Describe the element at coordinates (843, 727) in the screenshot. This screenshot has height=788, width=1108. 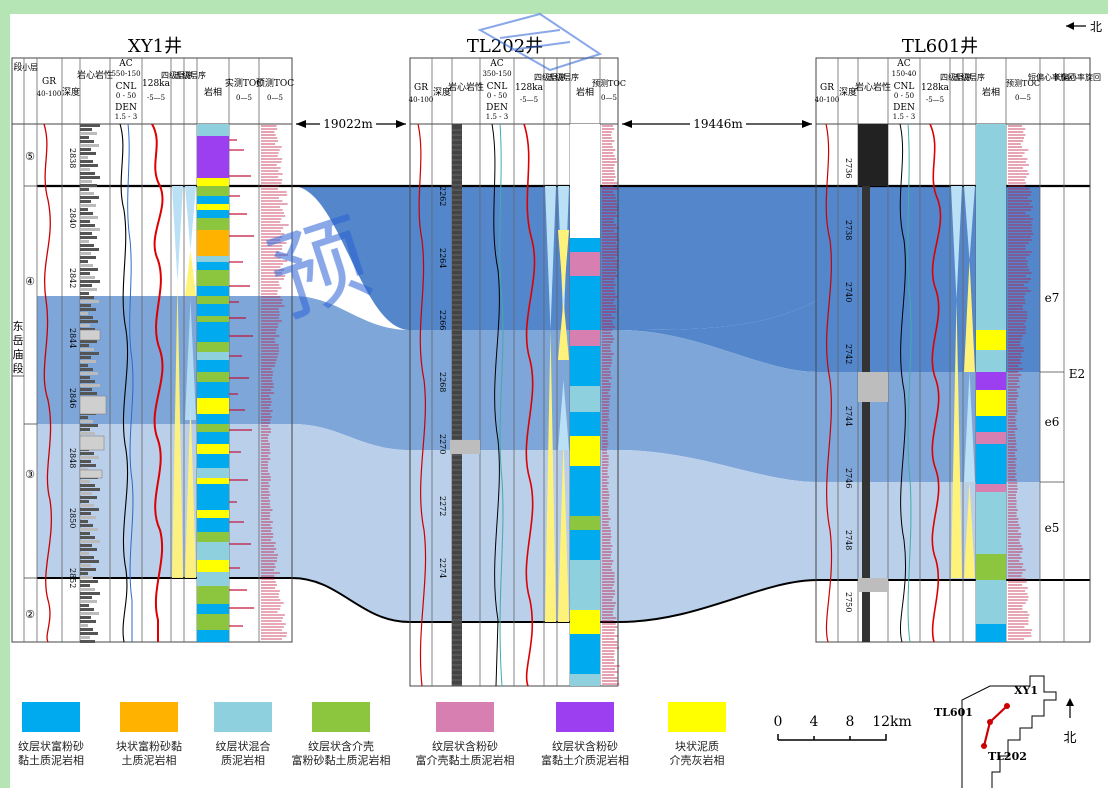
I see `scale-bar: 0 4 8 12km` at that location.